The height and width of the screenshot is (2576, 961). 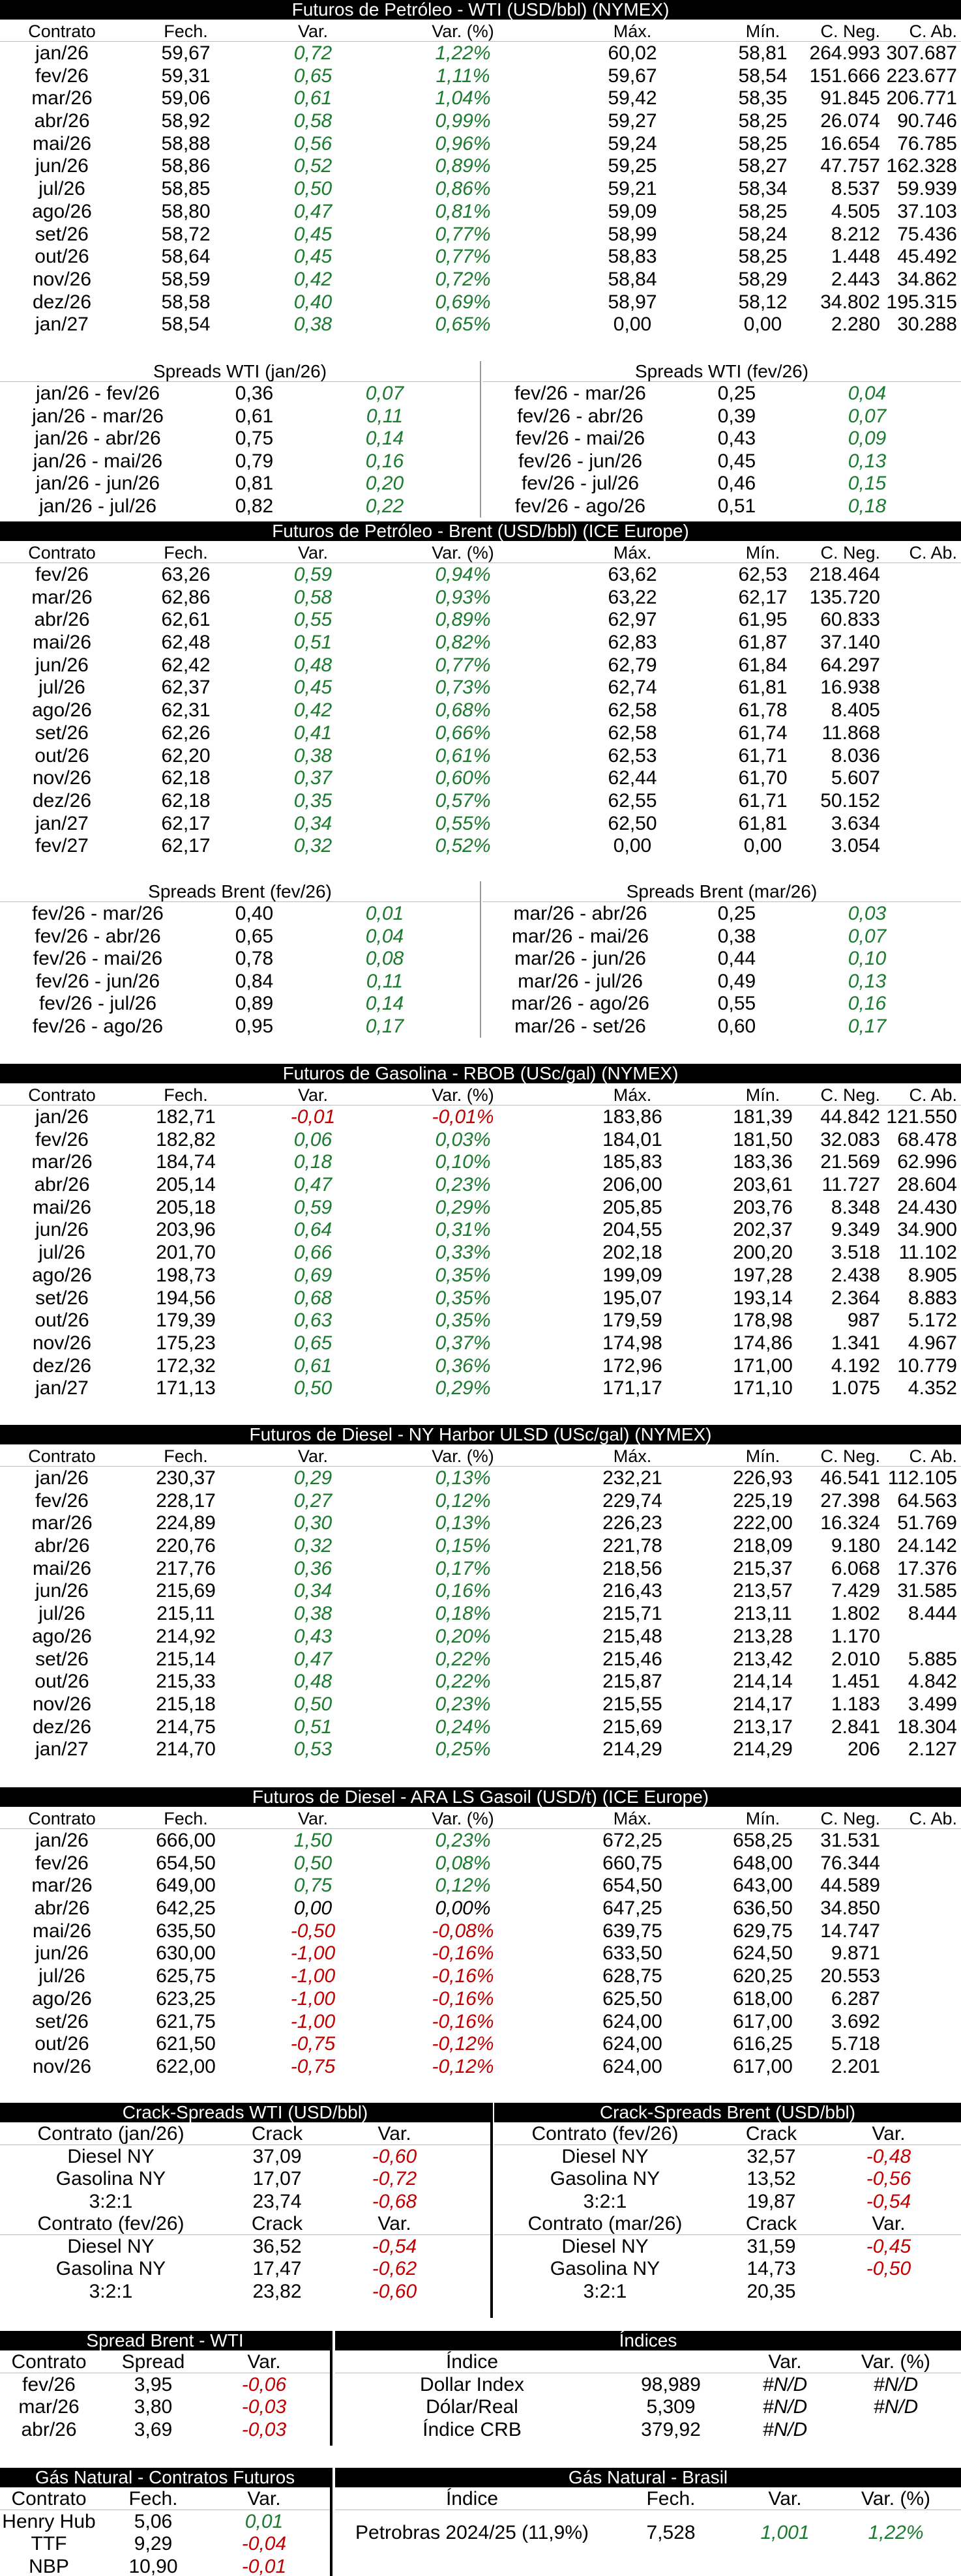 I want to click on table-cell: 63,62, so click(x=632, y=574).